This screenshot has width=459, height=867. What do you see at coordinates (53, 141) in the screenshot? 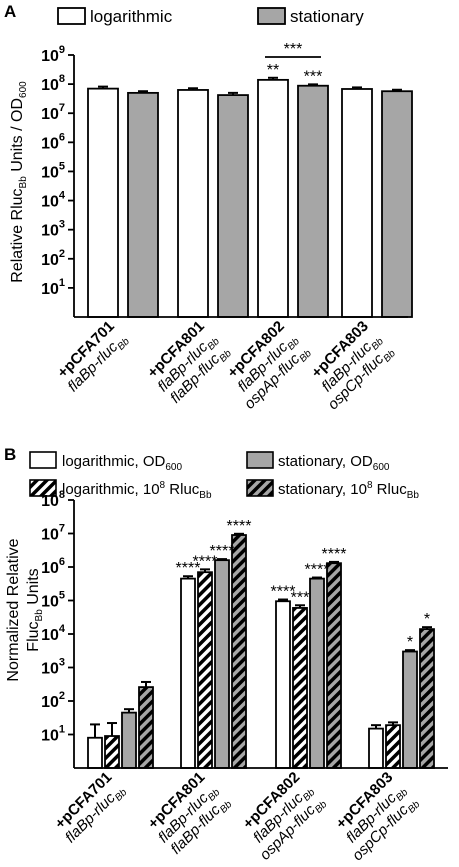
I see `a-ytick-label-6: 10⁶` at bounding box center [53, 141].